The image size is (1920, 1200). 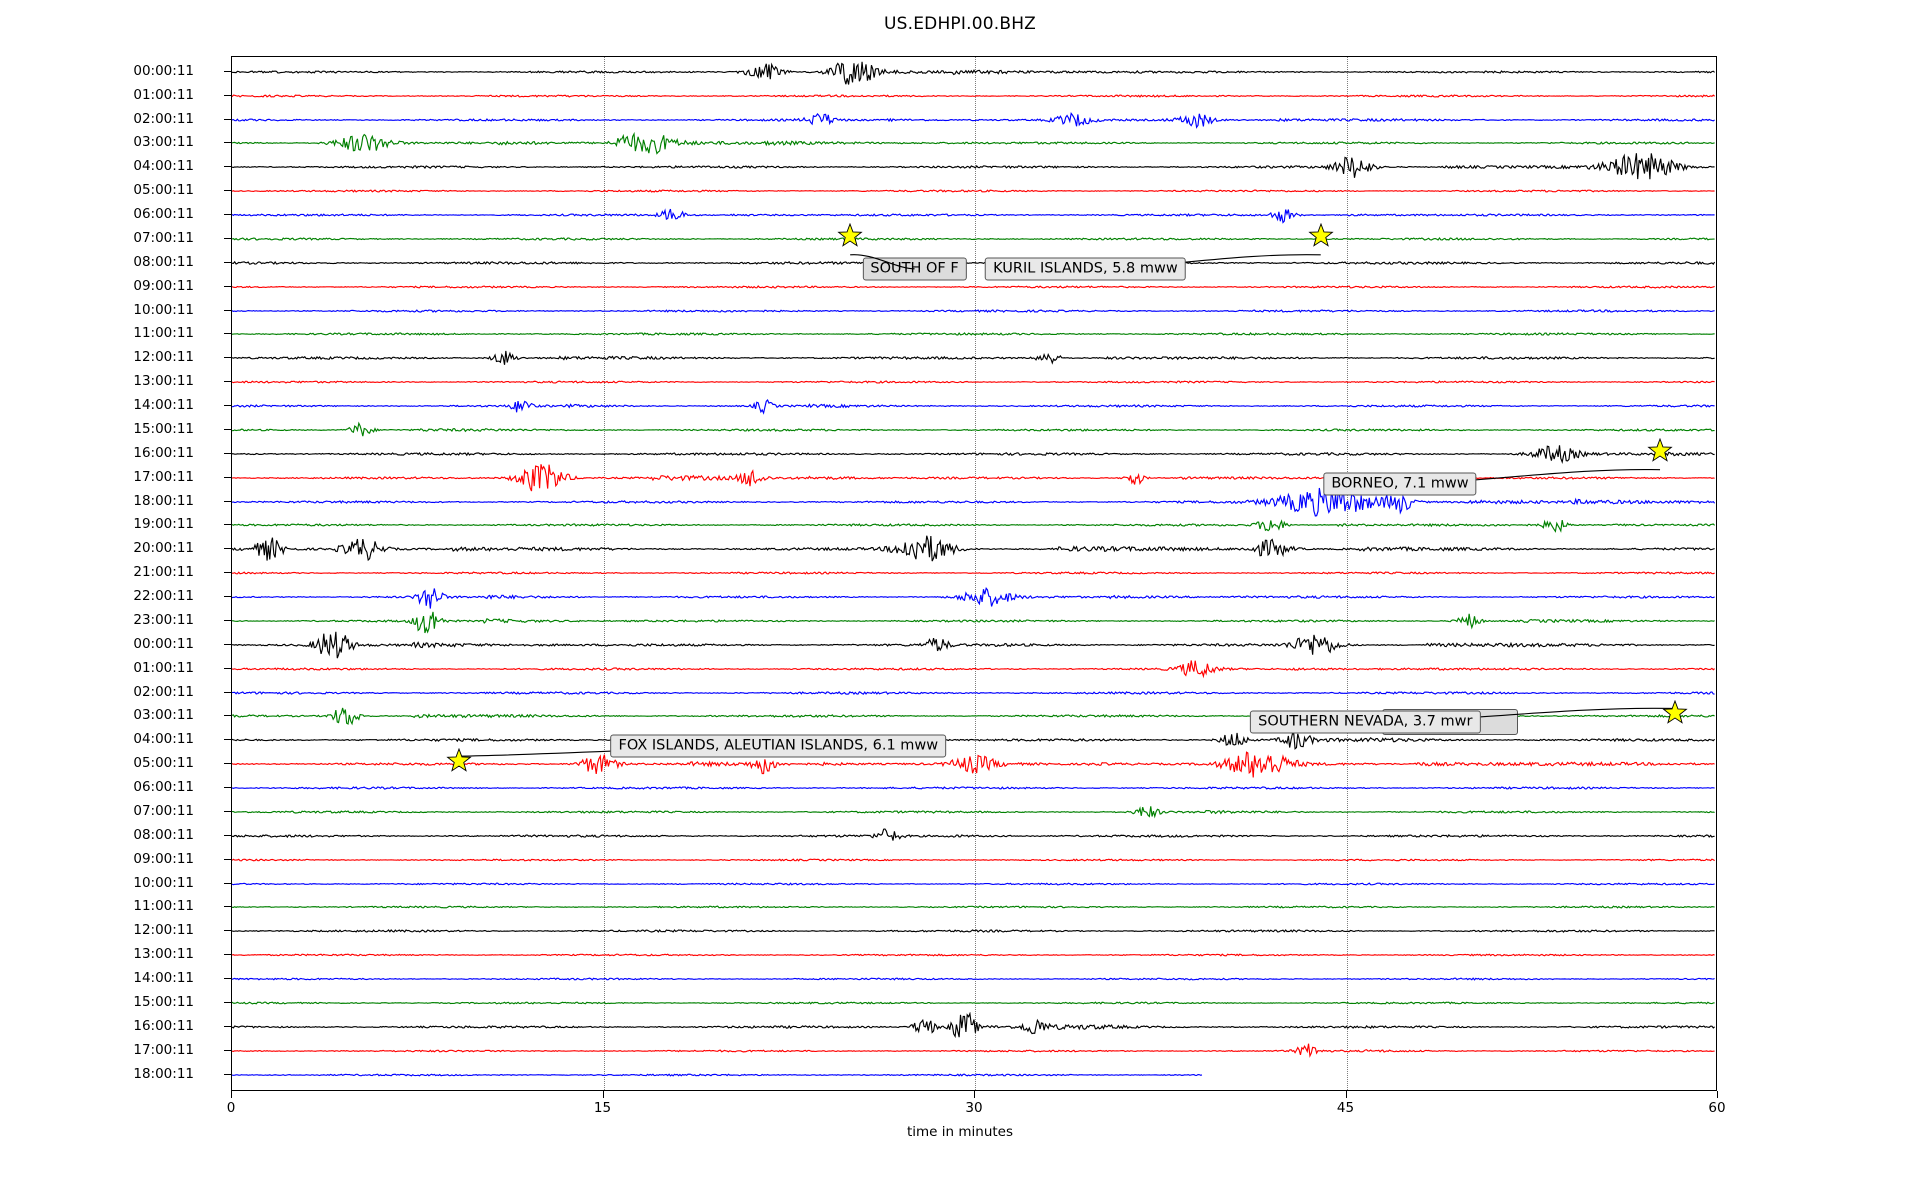 I want to click on y-tick-label: 13:00:11, so click(x=163, y=381).